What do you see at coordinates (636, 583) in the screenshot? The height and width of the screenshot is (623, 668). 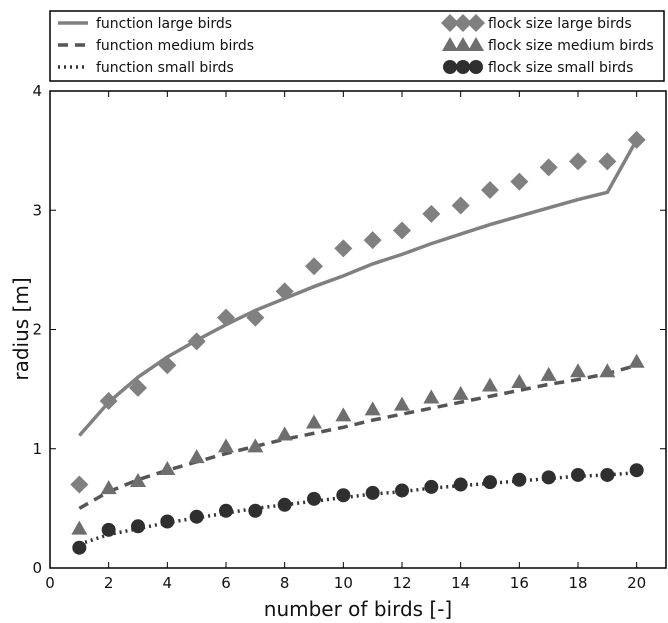 I see `x-tick-label: 20` at bounding box center [636, 583].